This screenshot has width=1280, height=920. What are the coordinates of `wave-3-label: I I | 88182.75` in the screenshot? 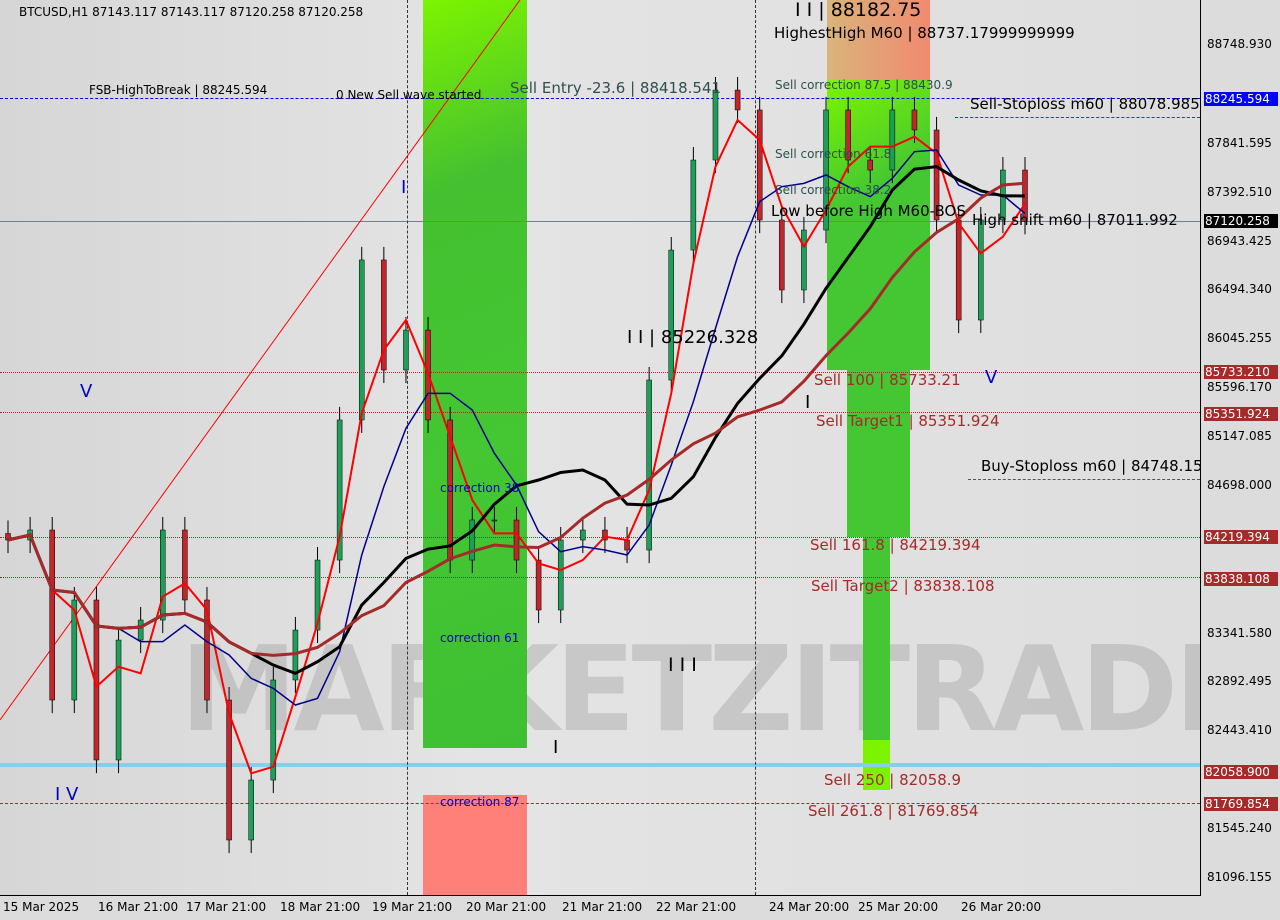 It's located at (858, 10).